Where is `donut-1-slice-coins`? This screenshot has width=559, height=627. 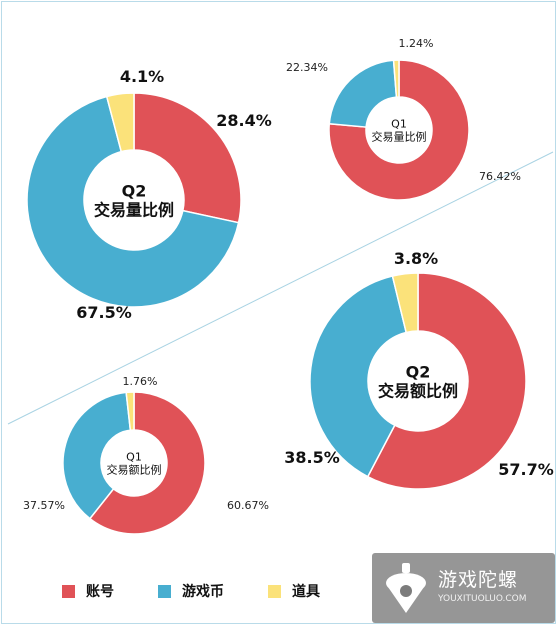
donut-1-slice-coins is located at coordinates (133, 201).